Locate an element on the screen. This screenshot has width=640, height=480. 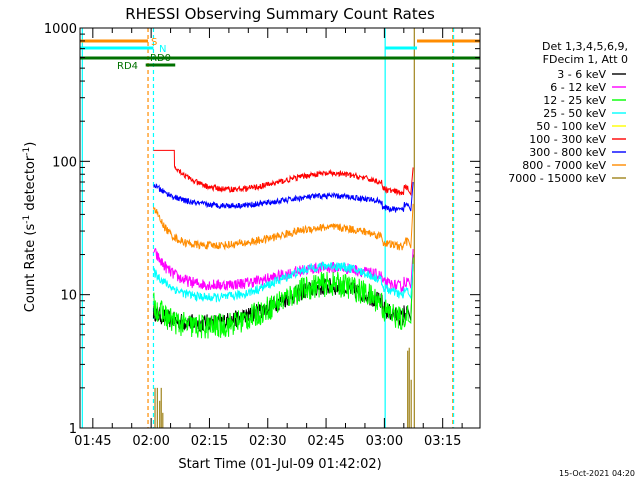
x-tick-label: 02:30 is located at coordinates (267, 441).